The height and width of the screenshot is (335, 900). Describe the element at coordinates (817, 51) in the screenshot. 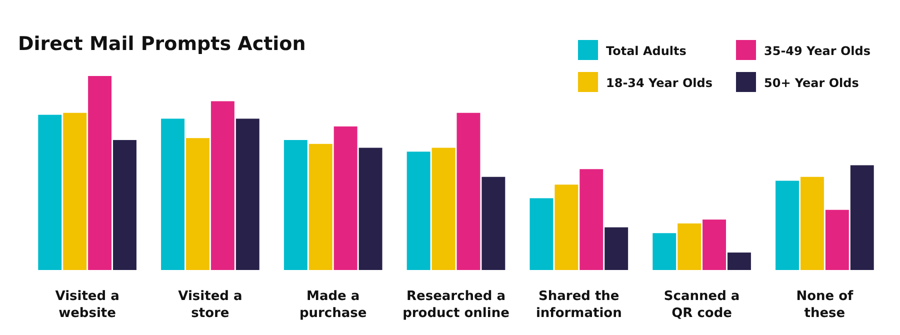

I see `legend-label: 35-49 Year Olds` at that location.